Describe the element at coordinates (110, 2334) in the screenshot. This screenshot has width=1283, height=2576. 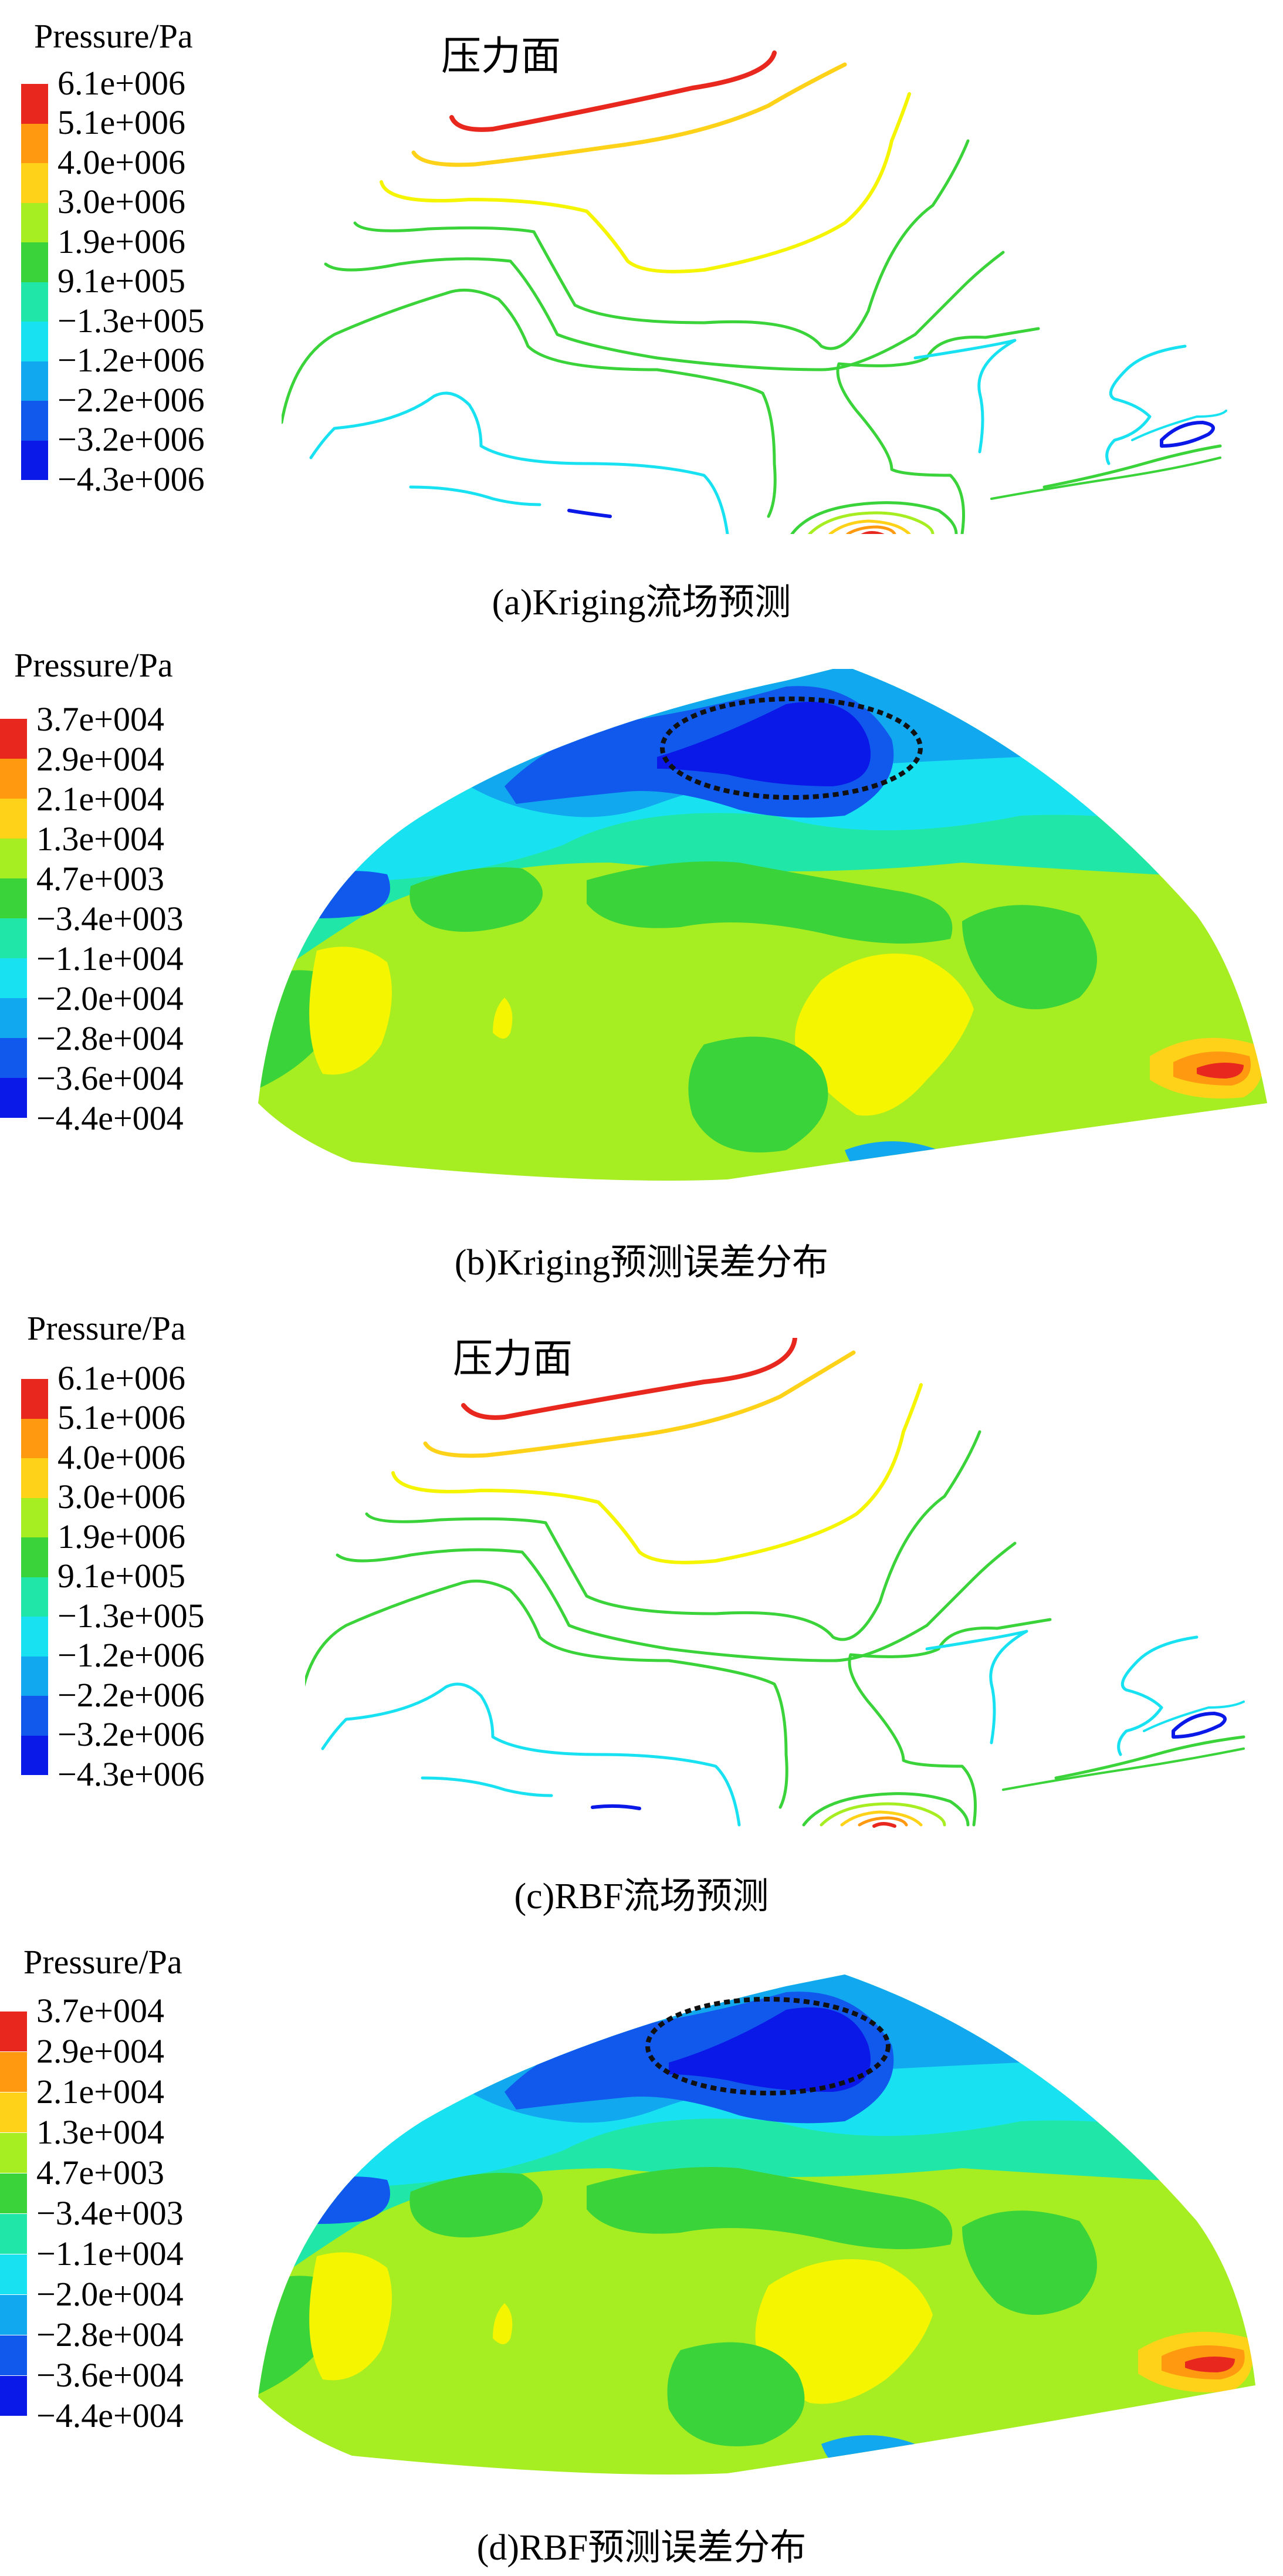
I see `colorbar-tick: −2.8e+004` at that location.